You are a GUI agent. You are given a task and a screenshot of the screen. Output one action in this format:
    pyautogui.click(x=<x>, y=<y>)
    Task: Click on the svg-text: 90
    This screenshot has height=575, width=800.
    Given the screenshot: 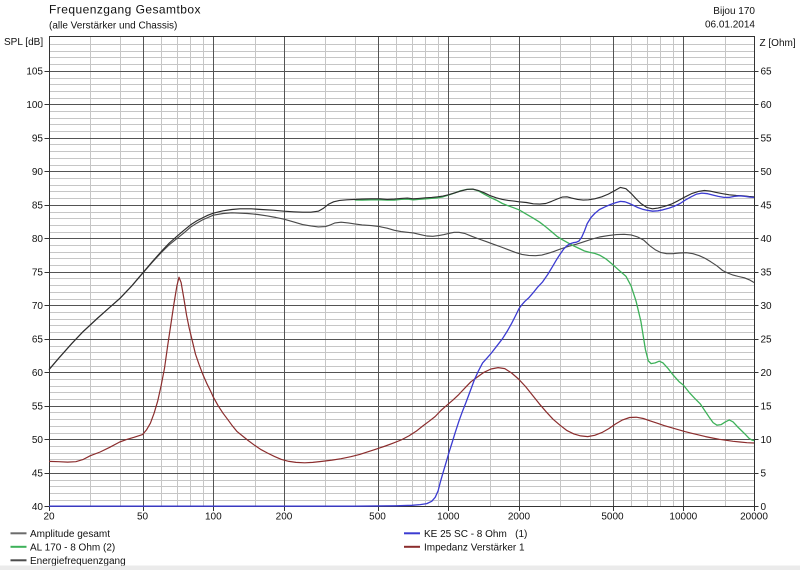 What is the action you would take?
    pyautogui.click(x=38, y=172)
    